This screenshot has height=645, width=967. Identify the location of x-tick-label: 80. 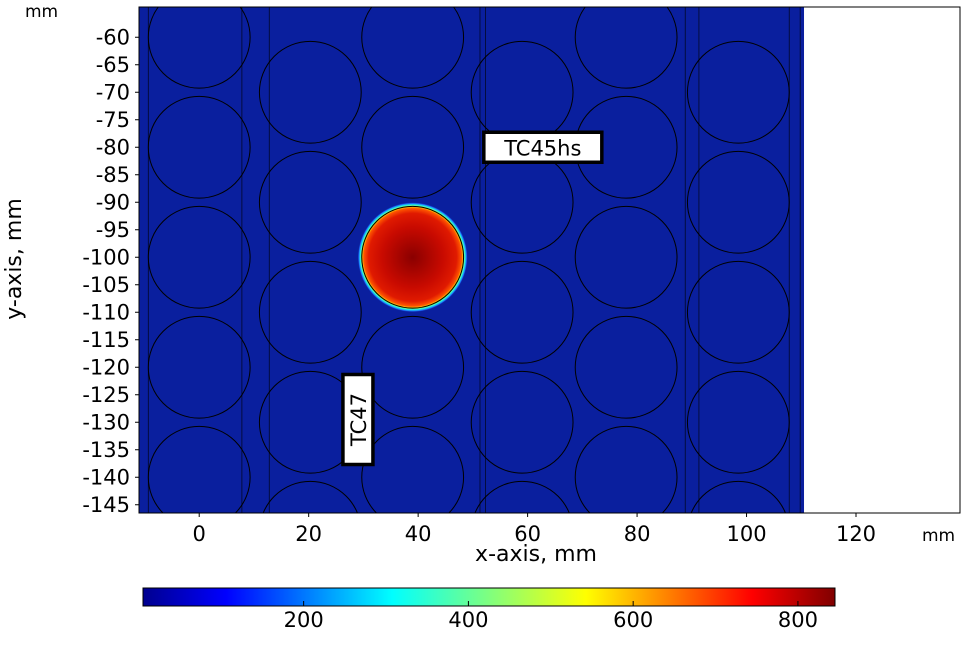
(637, 534).